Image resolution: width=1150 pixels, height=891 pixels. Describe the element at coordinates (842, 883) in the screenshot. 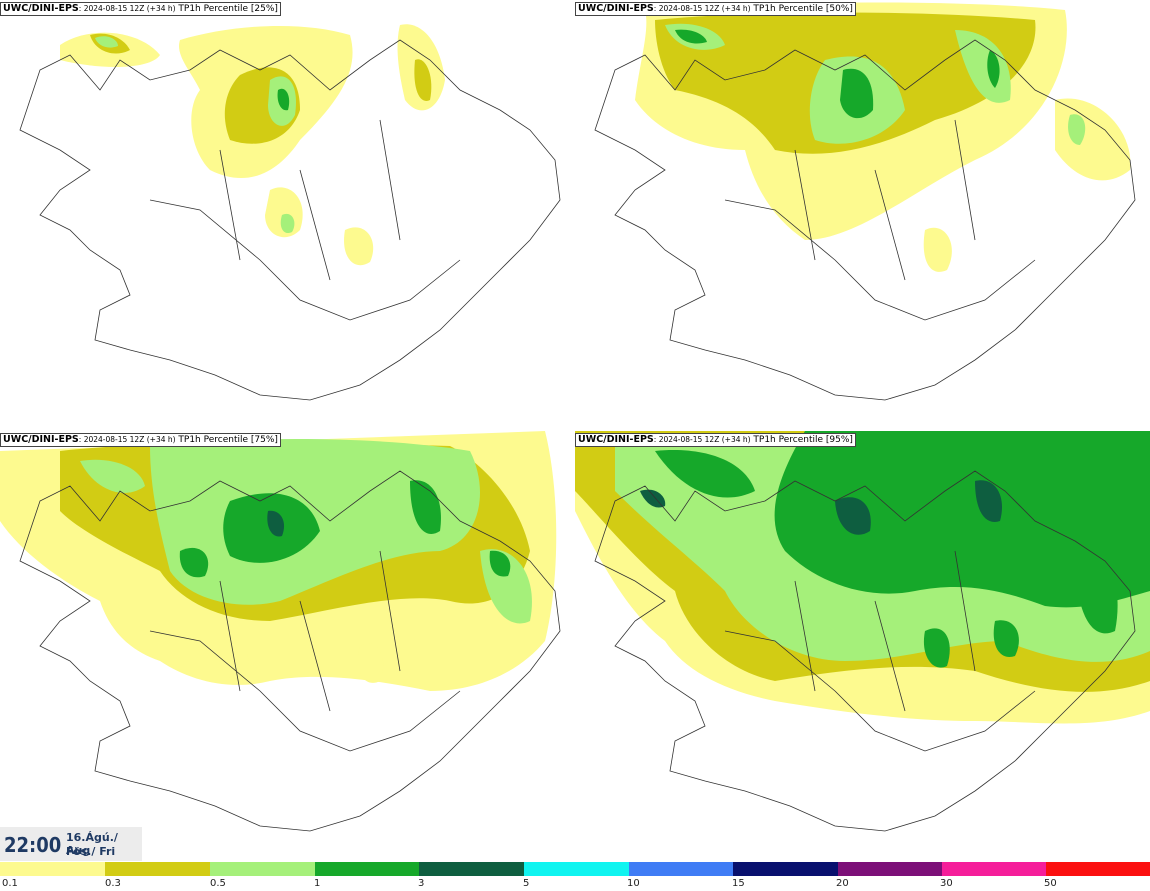

I see `legend-label: 20` at that location.